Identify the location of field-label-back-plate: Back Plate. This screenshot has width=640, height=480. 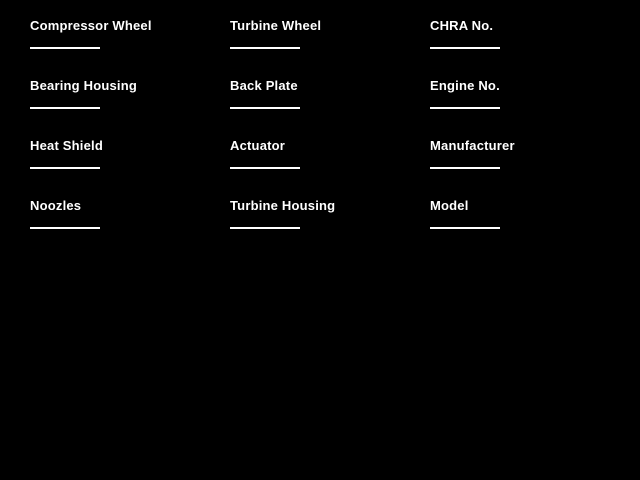
(264, 85).